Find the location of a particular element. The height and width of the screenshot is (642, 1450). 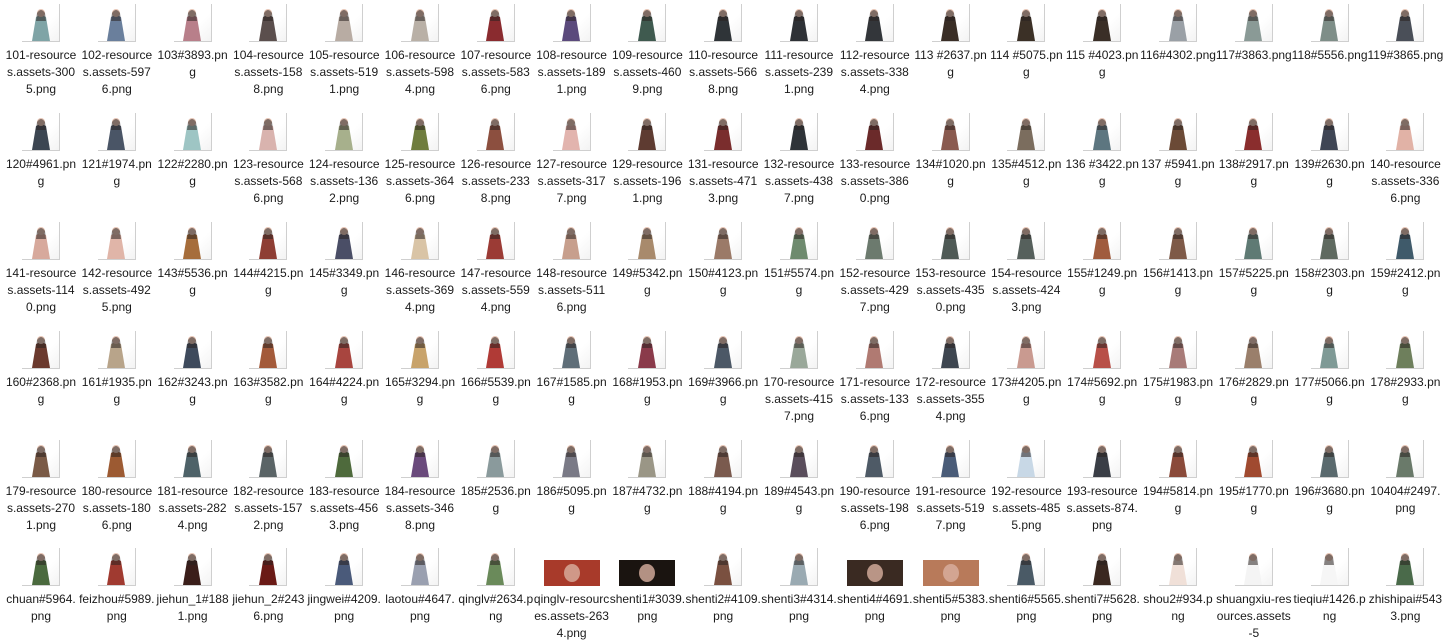

file-item: 160#2368.png is located at coordinates (41, 369).